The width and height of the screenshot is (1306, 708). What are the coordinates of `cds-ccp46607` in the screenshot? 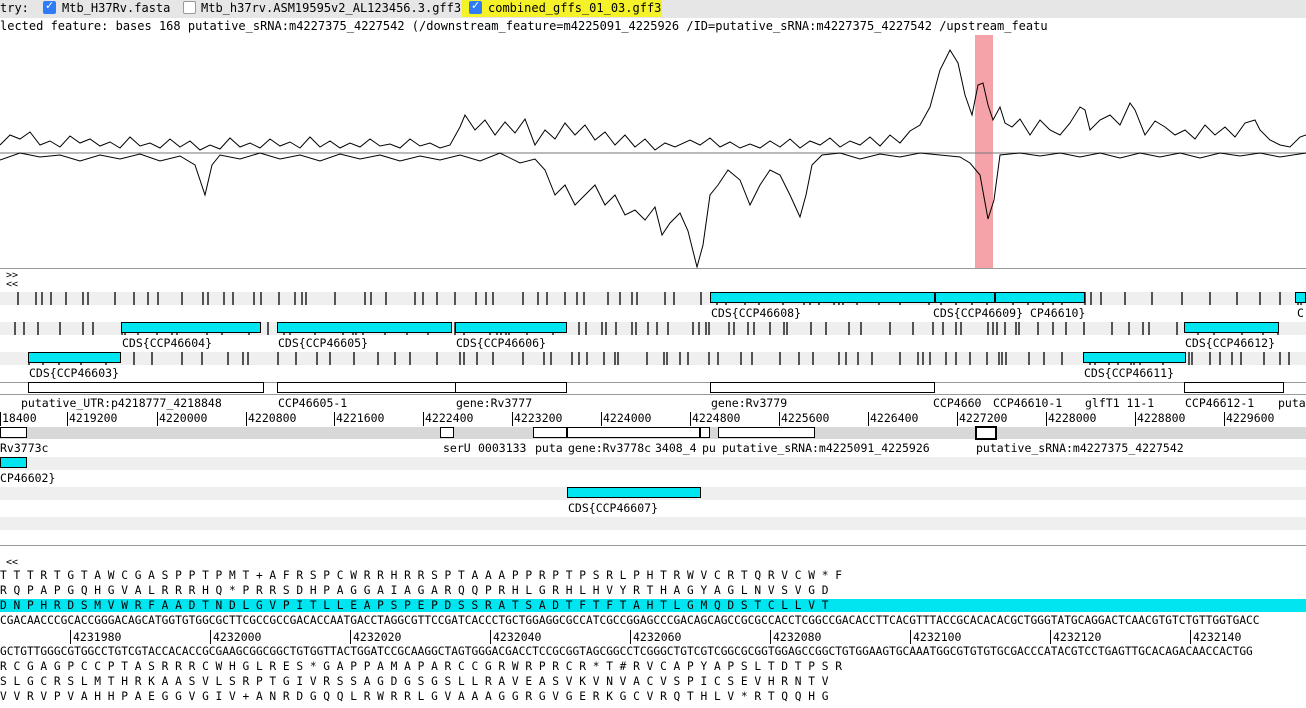 It's located at (634, 492).